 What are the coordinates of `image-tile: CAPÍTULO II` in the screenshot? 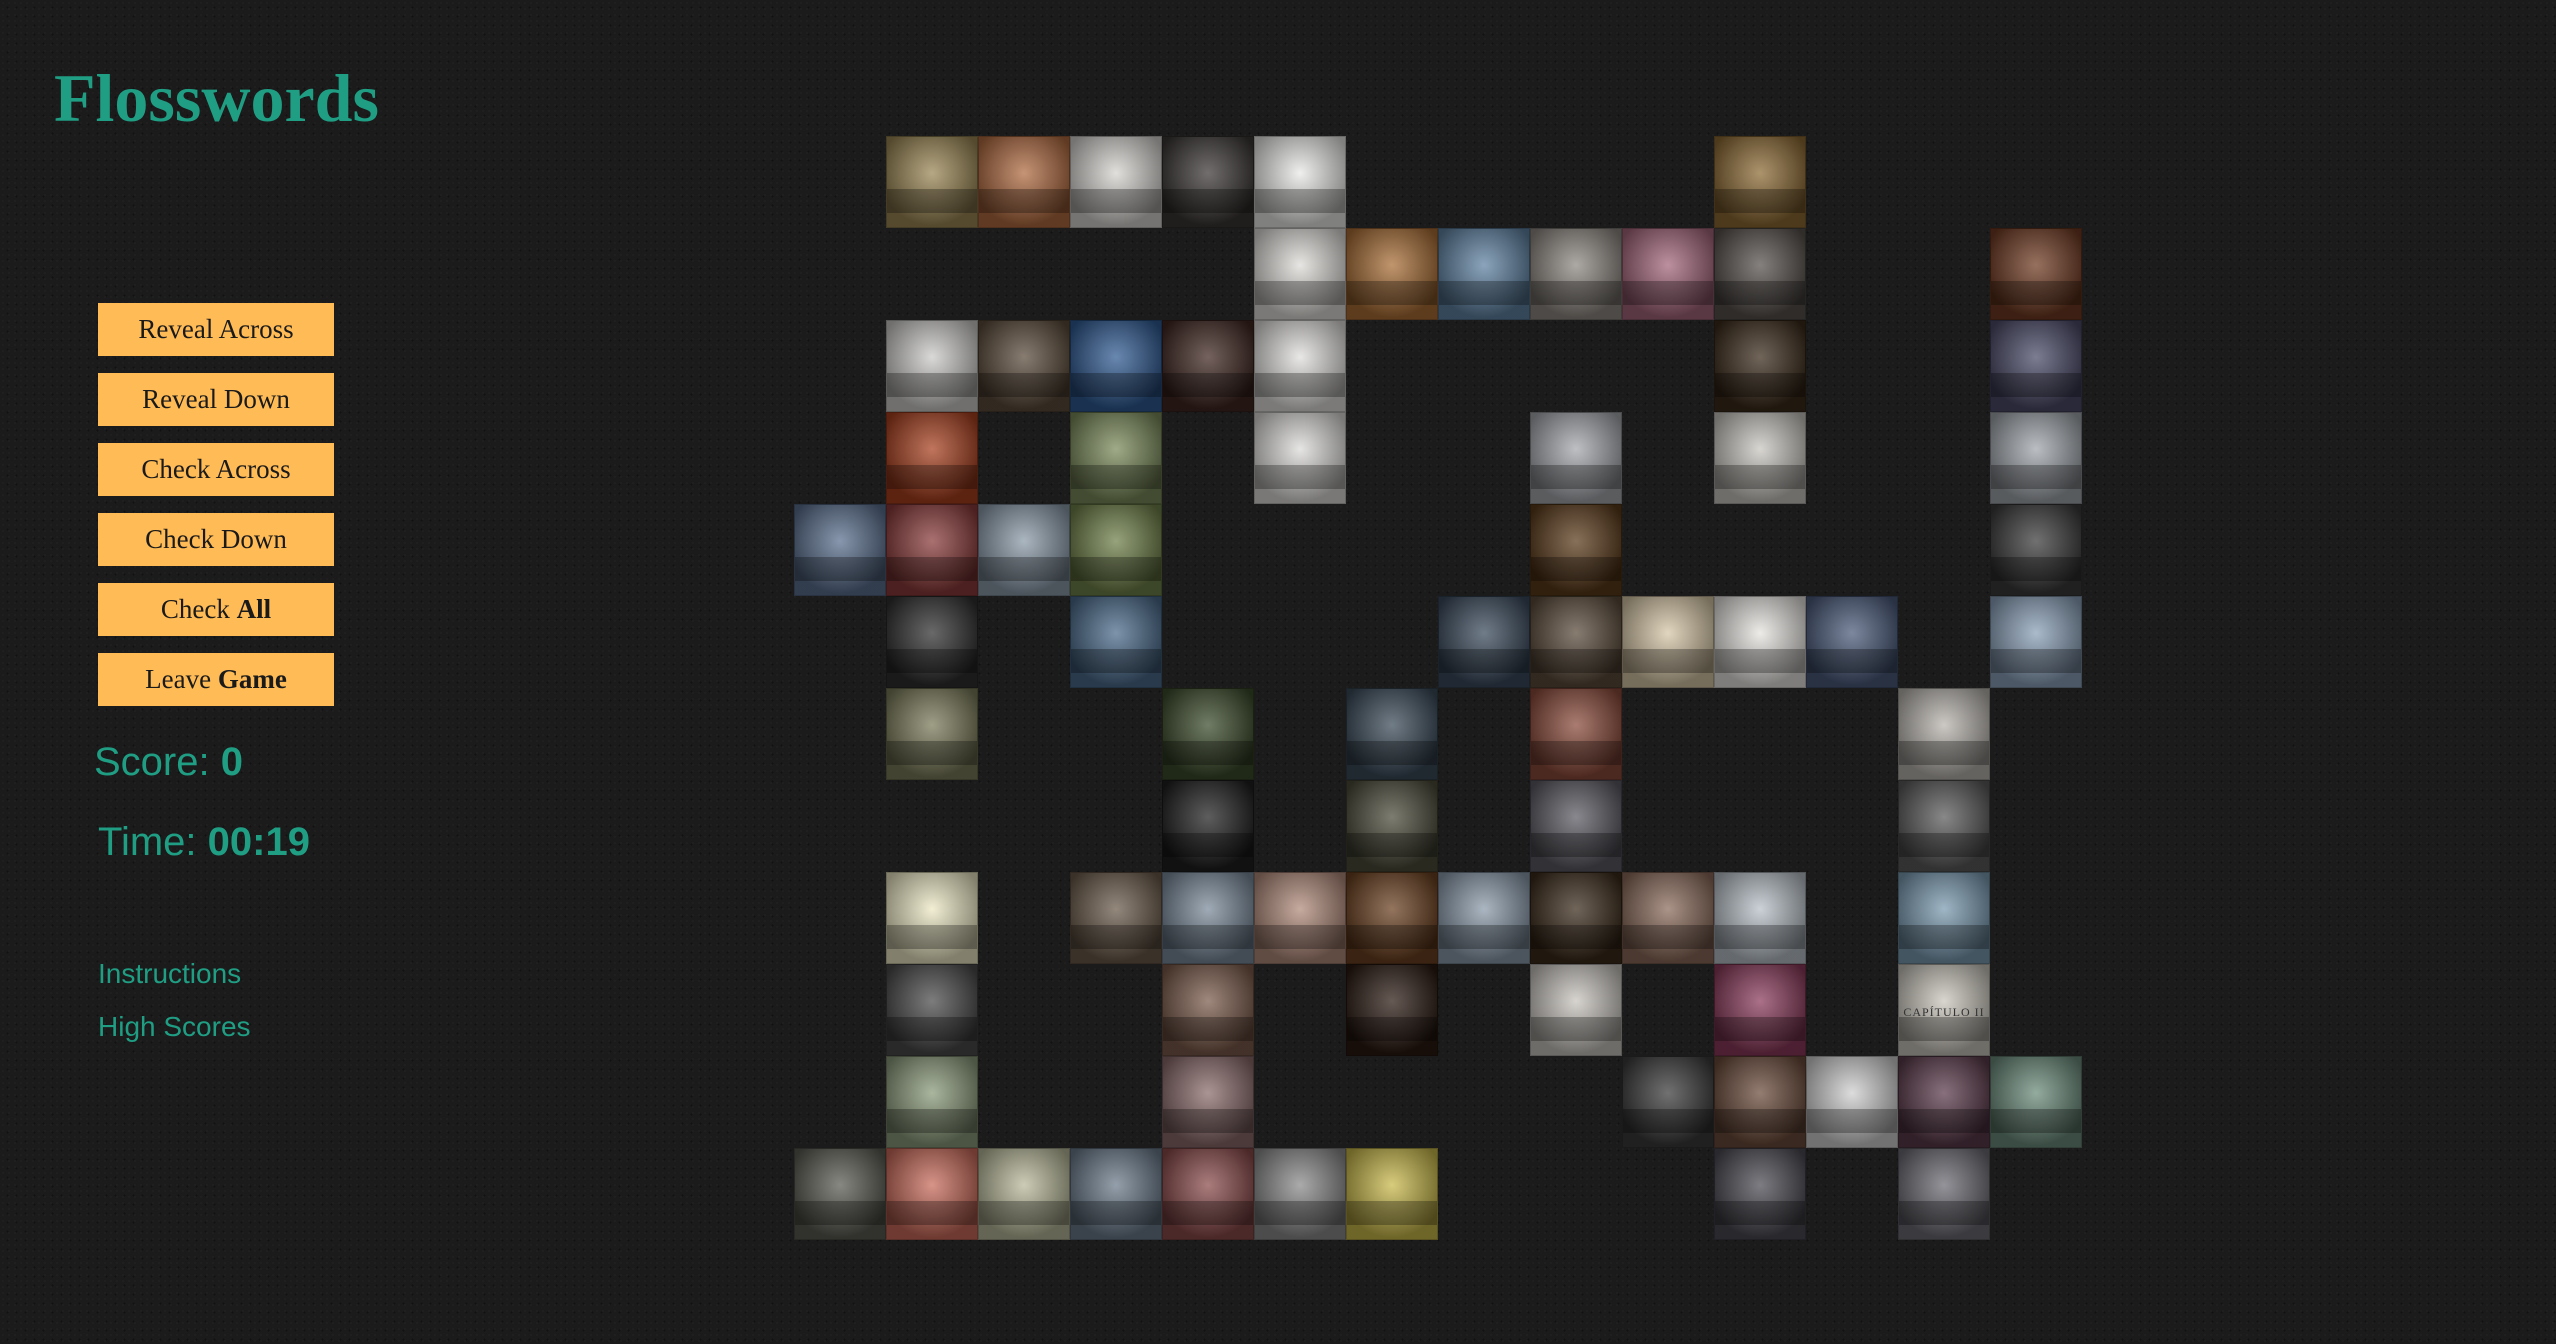 It's located at (1944, 1010).